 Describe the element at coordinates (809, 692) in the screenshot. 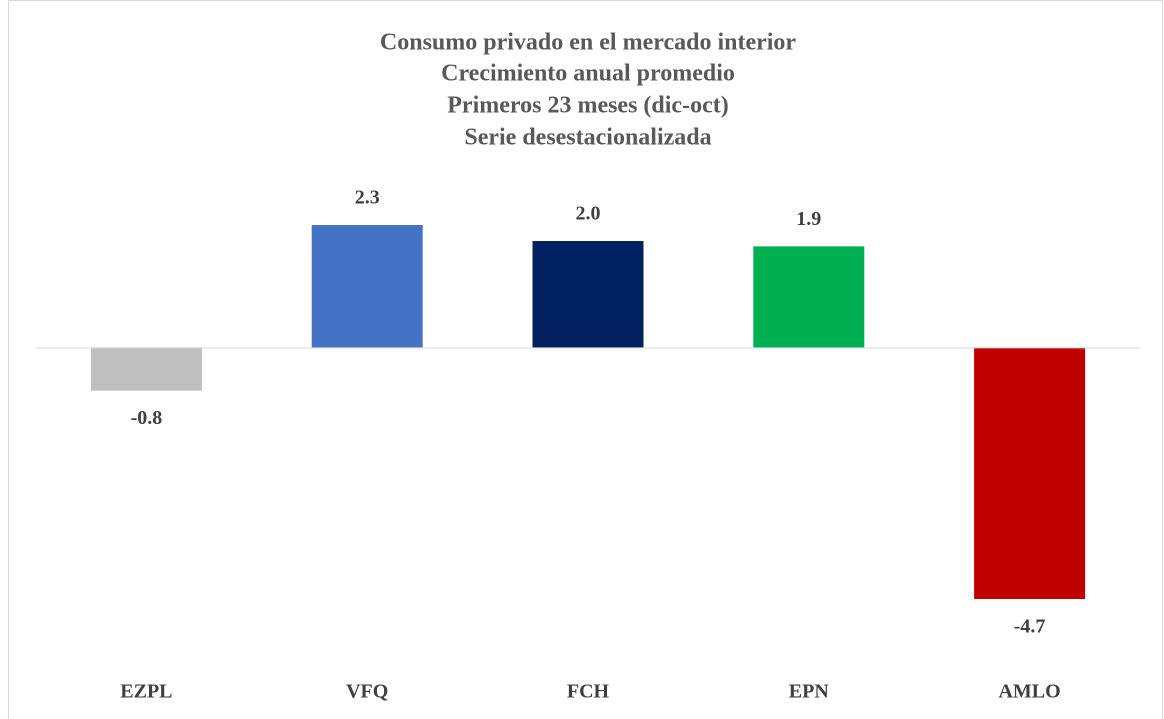

I see `x-tick-label: EPN` at that location.